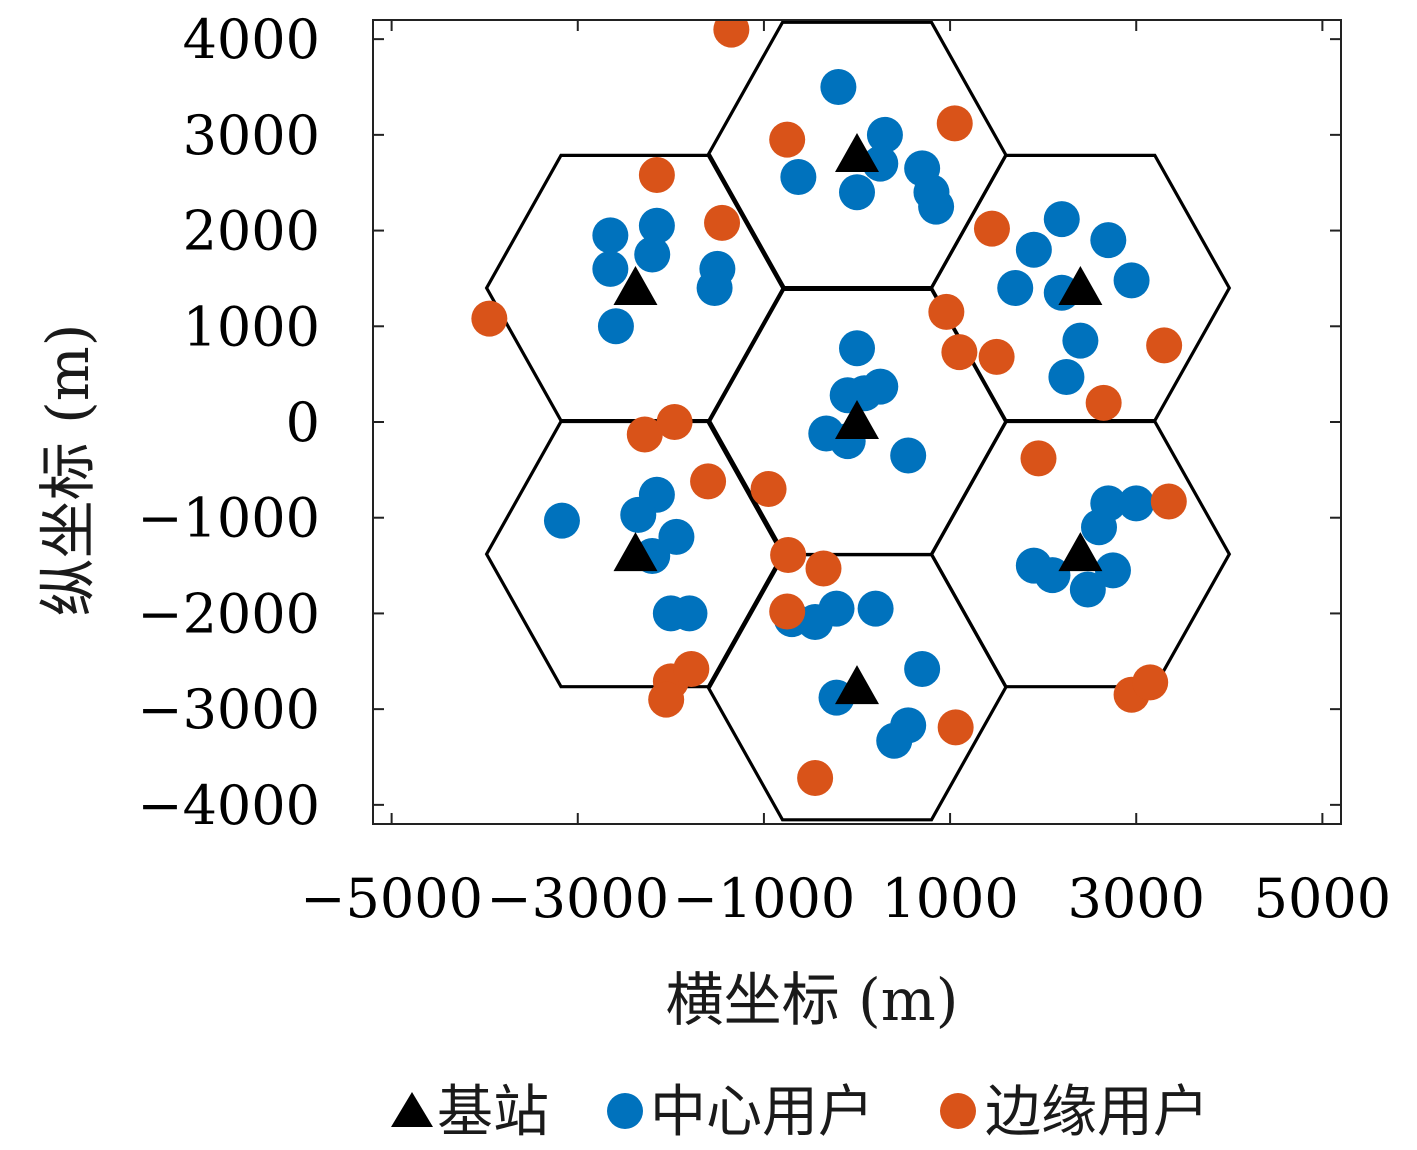  Describe the element at coordinates (1136, 898) in the screenshot. I see `x-tick-label-4: 3000` at that location.